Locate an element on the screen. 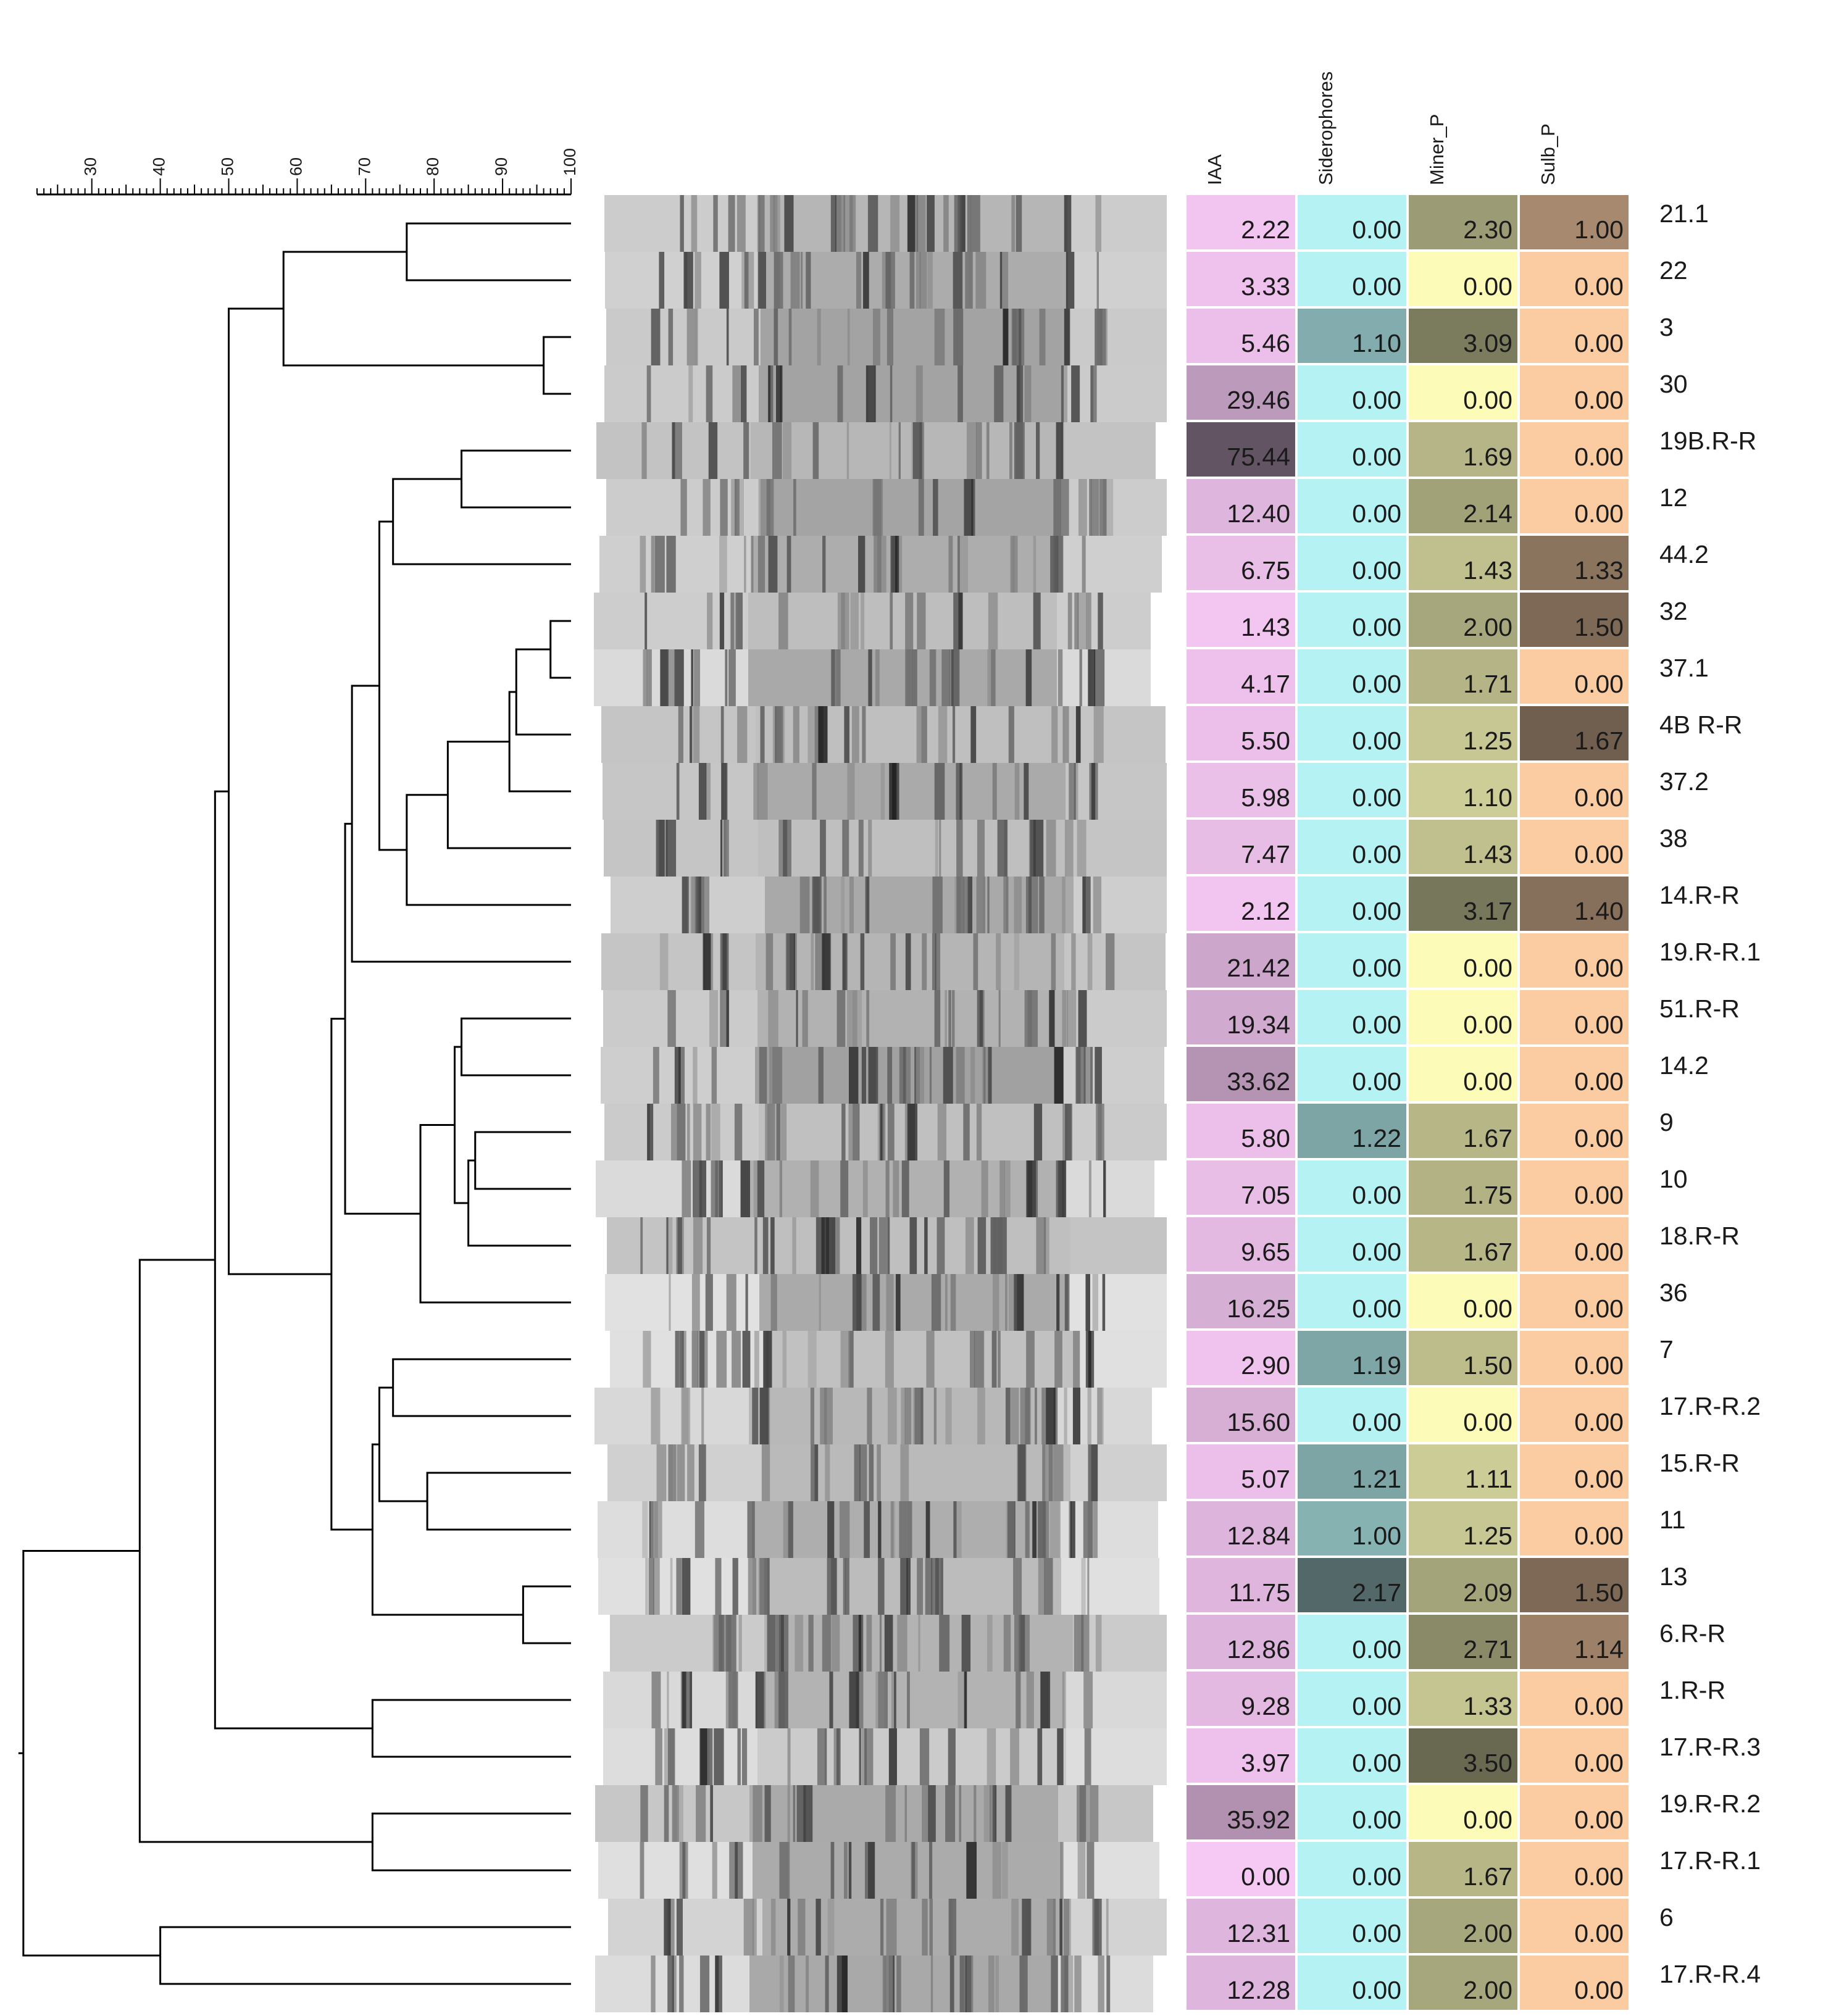  strain-label: 19.R-R.1 is located at coordinates (1710, 952).